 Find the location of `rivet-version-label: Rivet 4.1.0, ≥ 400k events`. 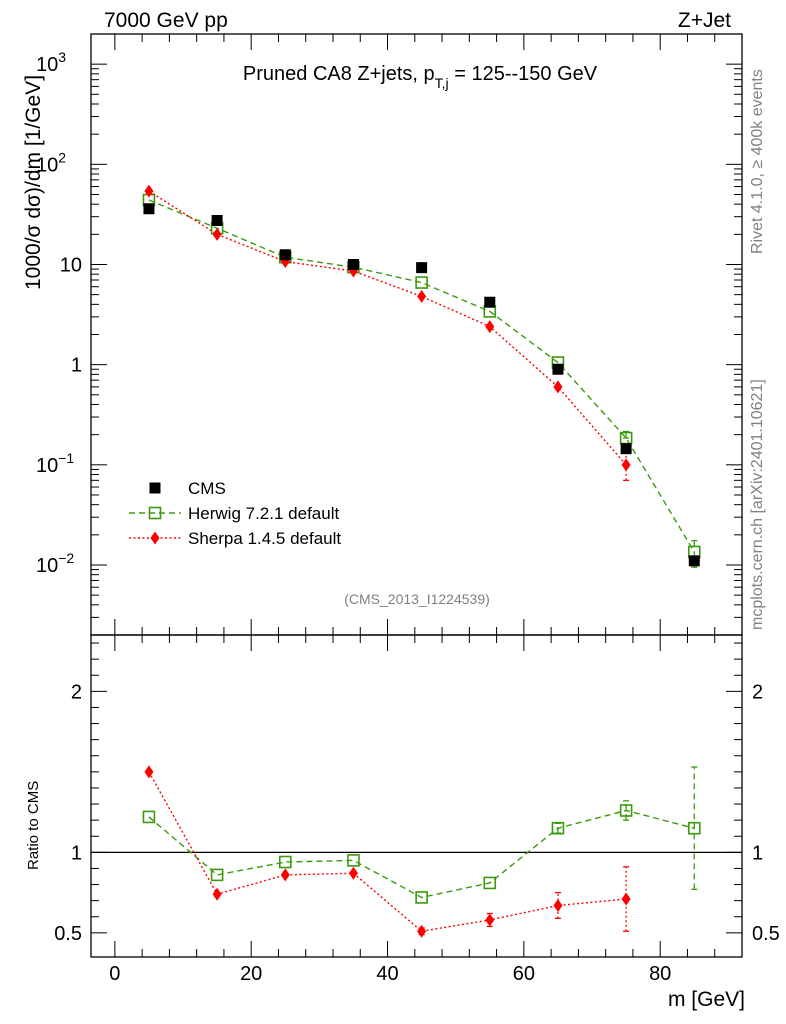

rivet-version-label: Rivet 4.1.0, ≥ 400k events is located at coordinates (757, 161).